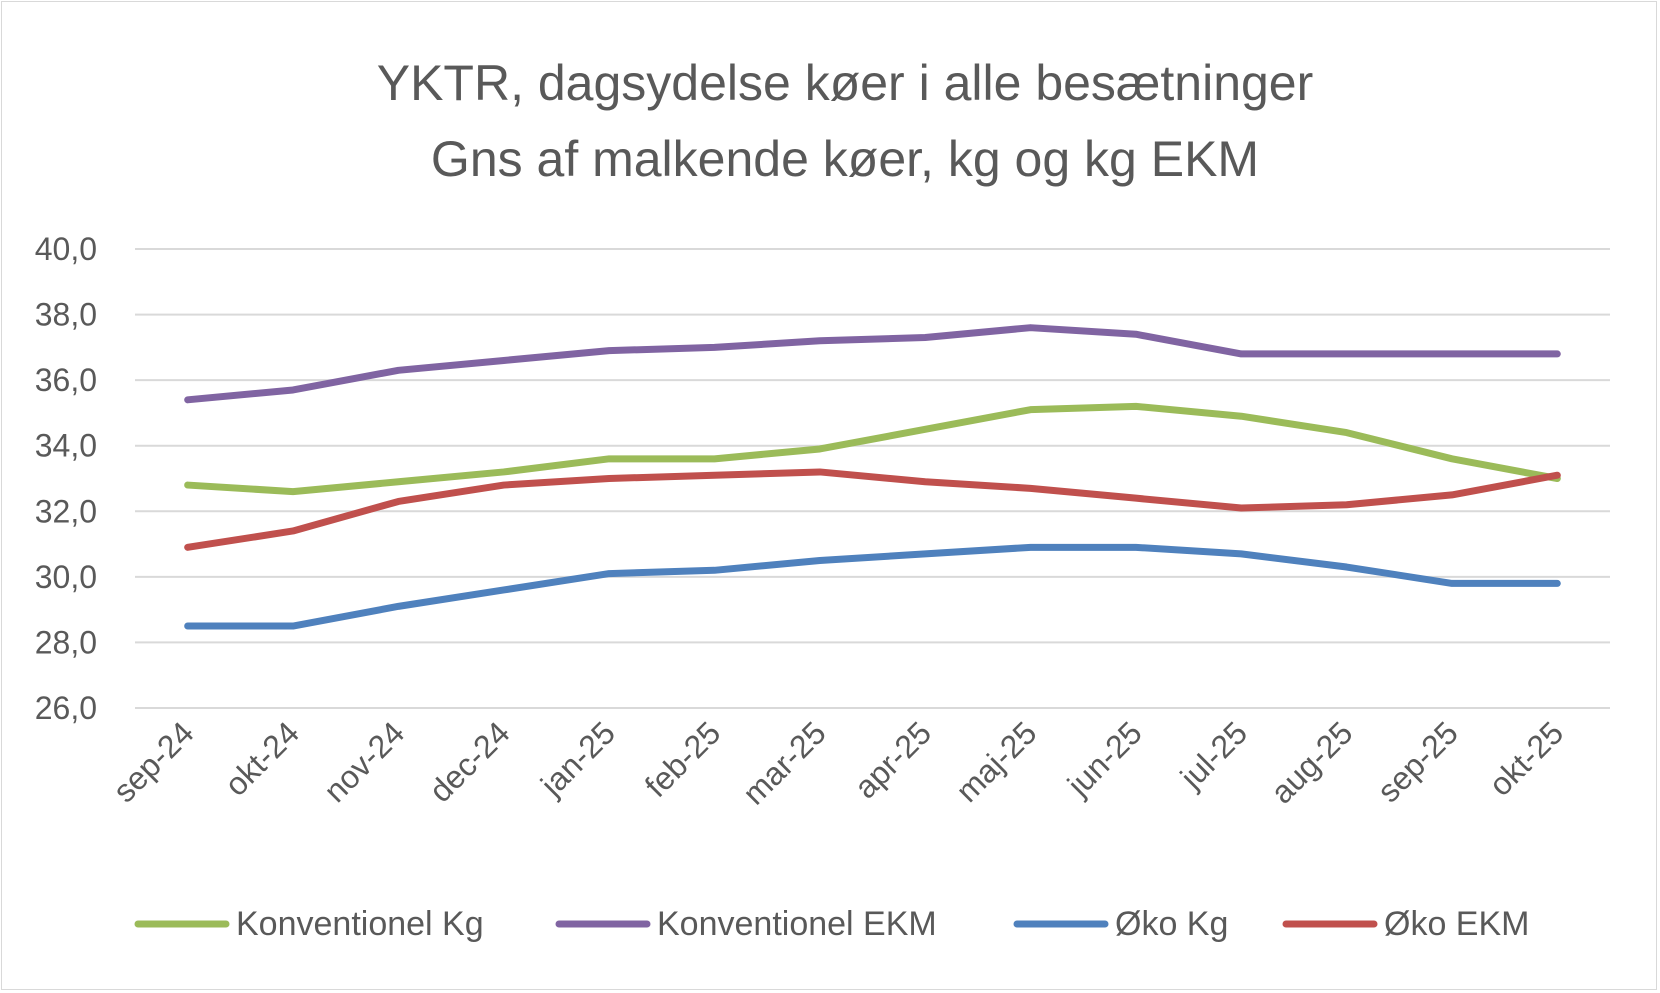 This screenshot has width=1660, height=993. I want to click on x-tick-label: aug-25, so click(1312, 762).